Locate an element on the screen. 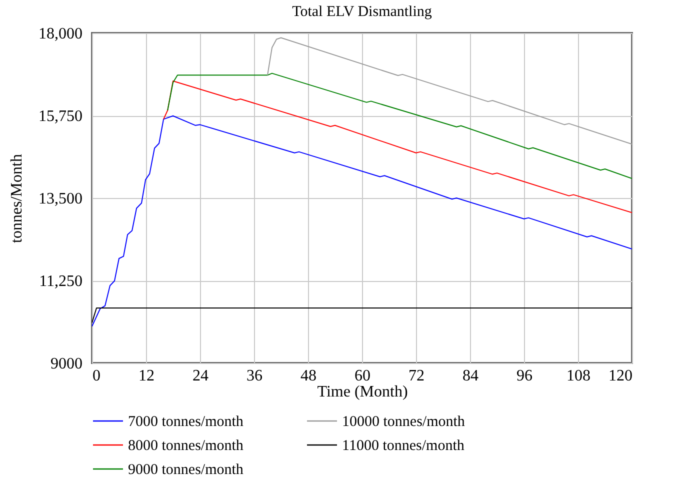 The image size is (688, 501). y-tick-label: 15,750 is located at coordinates (60, 116).